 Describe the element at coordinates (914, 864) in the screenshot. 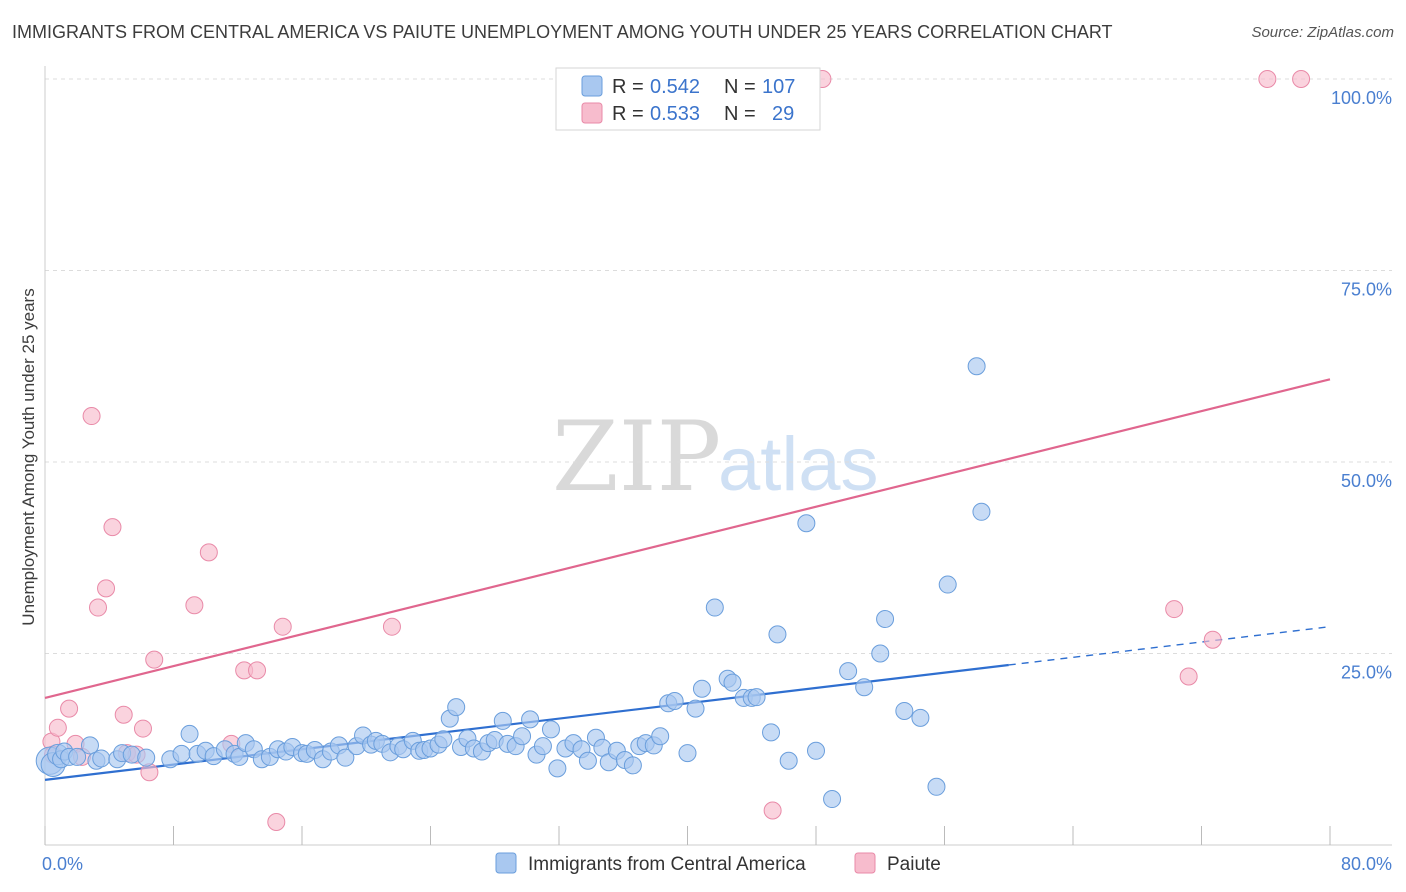

I see `series-legend-pink-label: Paiute` at that location.